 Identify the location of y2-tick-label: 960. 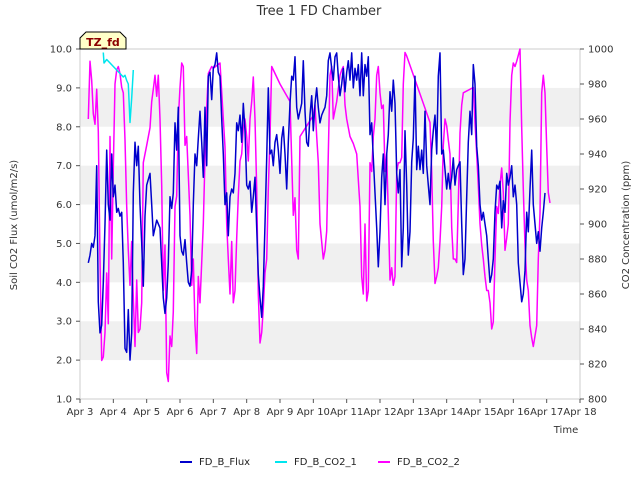
(597, 120).